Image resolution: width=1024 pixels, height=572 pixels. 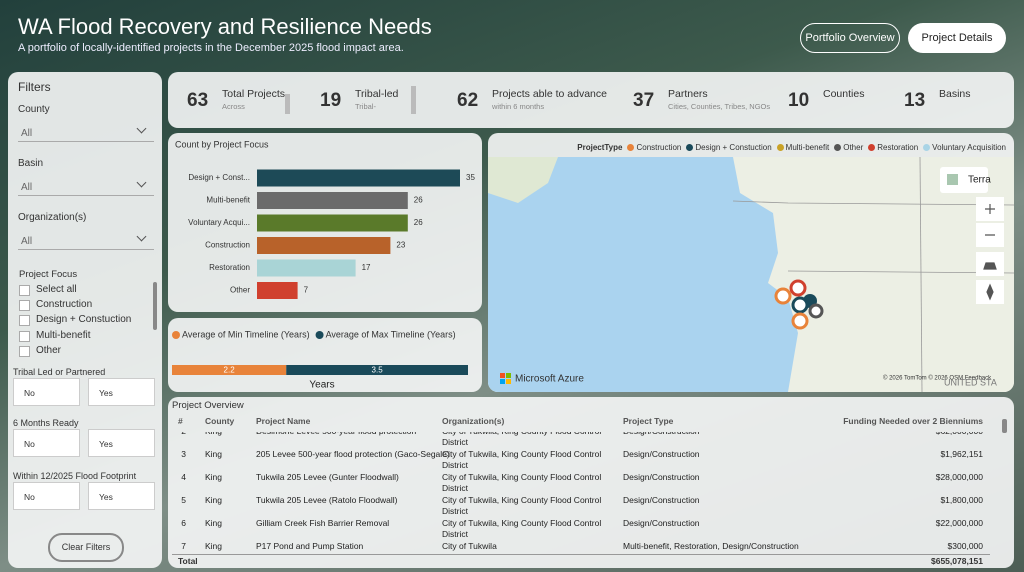 I want to click on legend-label: Voluntary Acquisition, so click(x=969, y=147).